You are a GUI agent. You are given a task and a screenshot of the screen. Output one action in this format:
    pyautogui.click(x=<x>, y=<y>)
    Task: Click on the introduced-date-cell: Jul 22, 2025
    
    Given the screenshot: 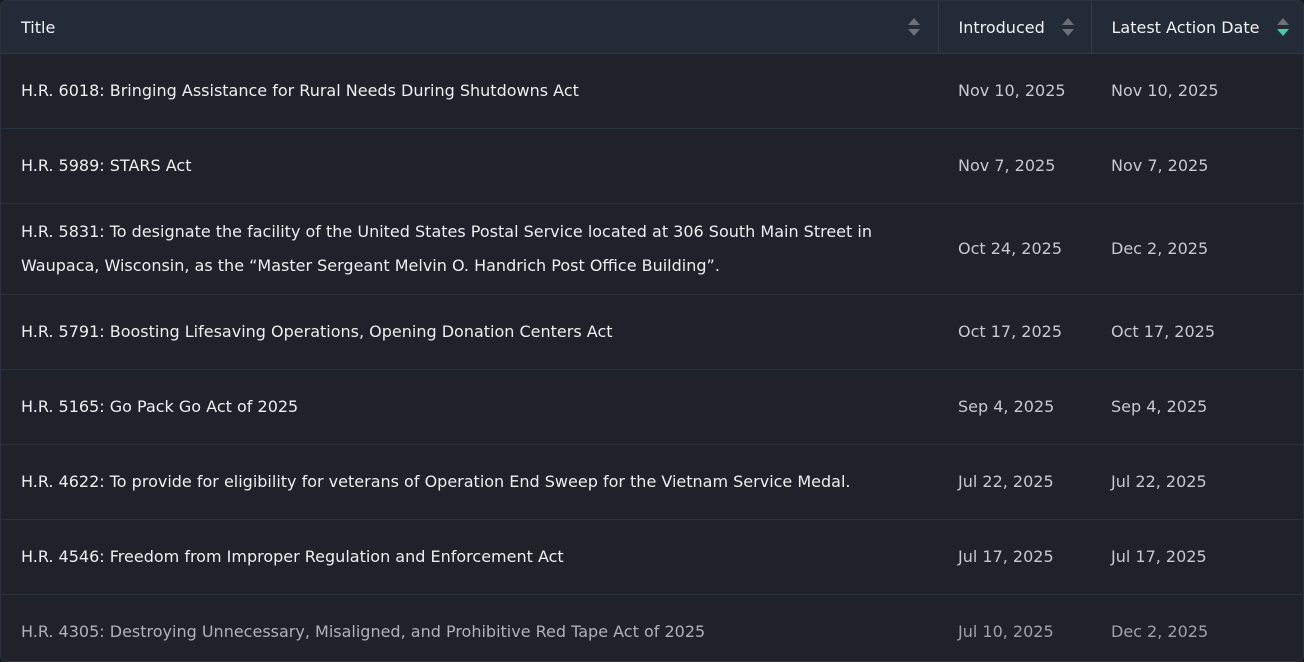 What is the action you would take?
    pyautogui.click(x=1014, y=482)
    